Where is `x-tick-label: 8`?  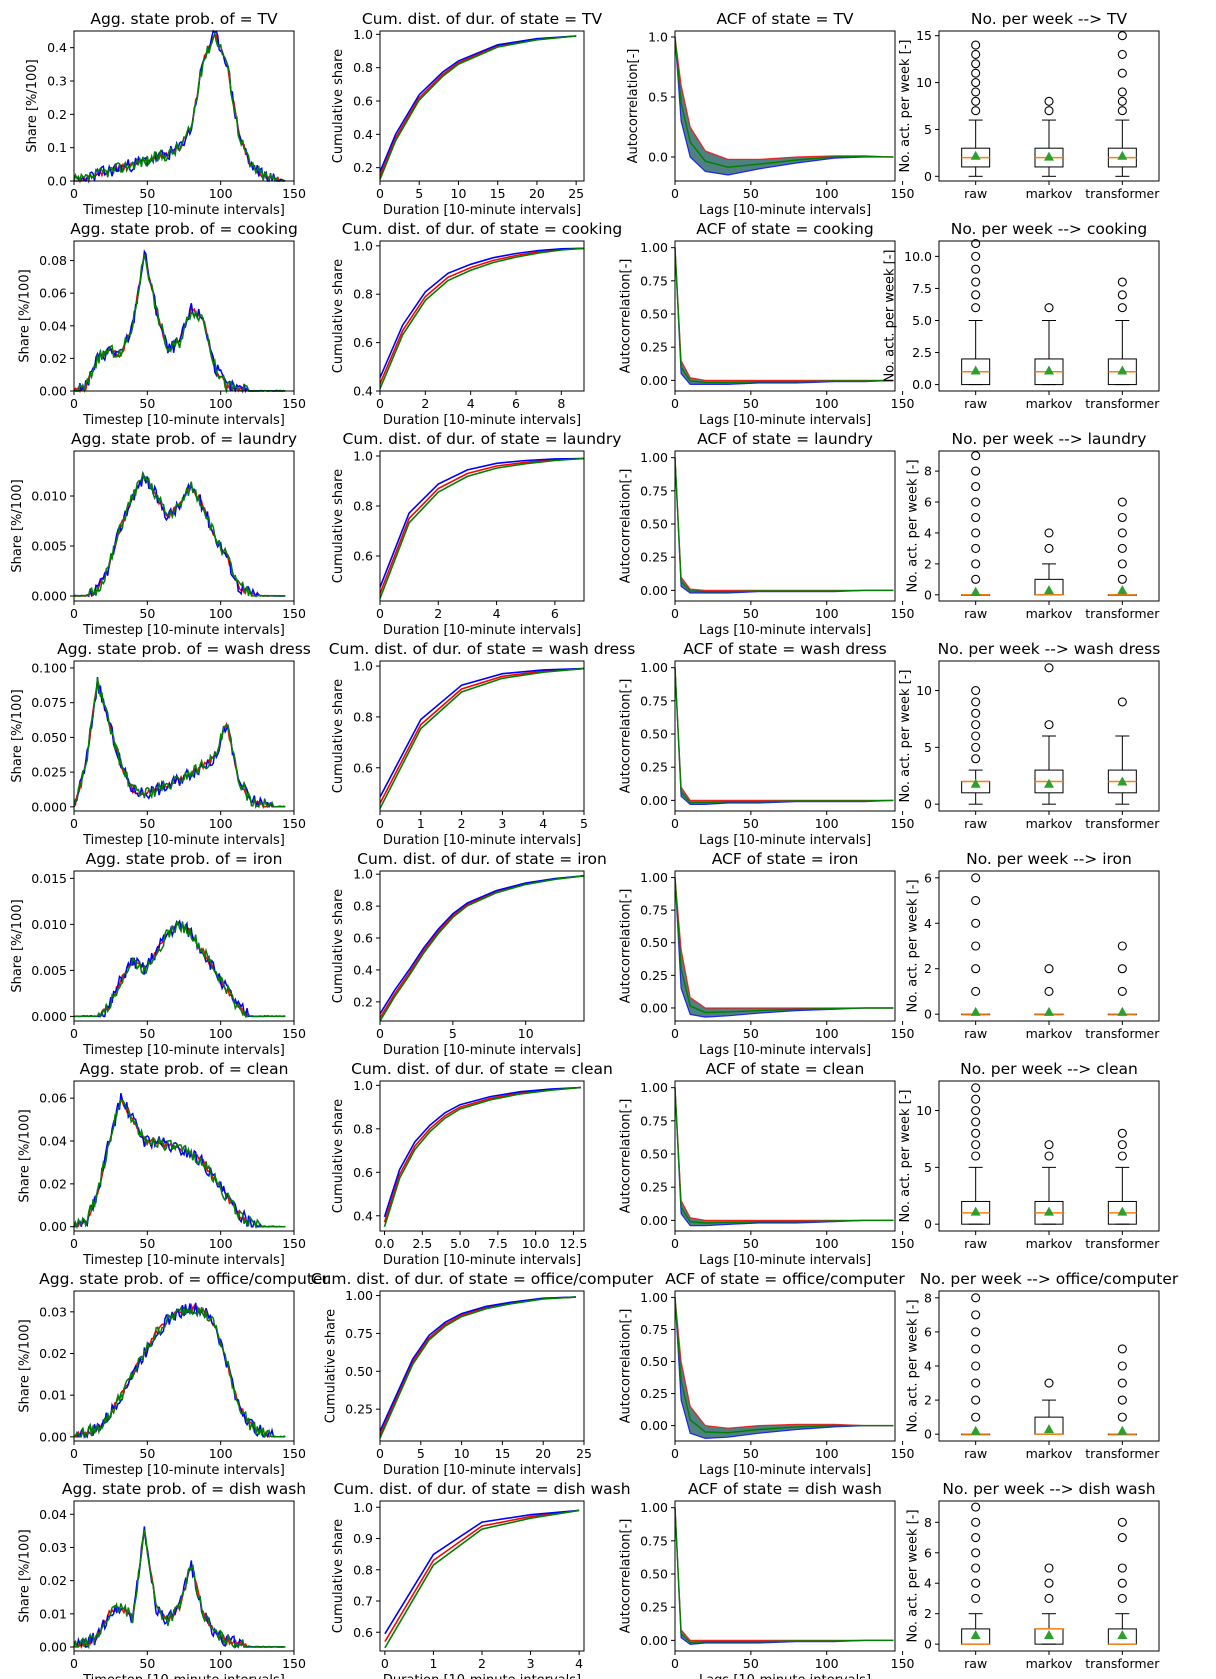 x-tick-label: 8 is located at coordinates (561, 403).